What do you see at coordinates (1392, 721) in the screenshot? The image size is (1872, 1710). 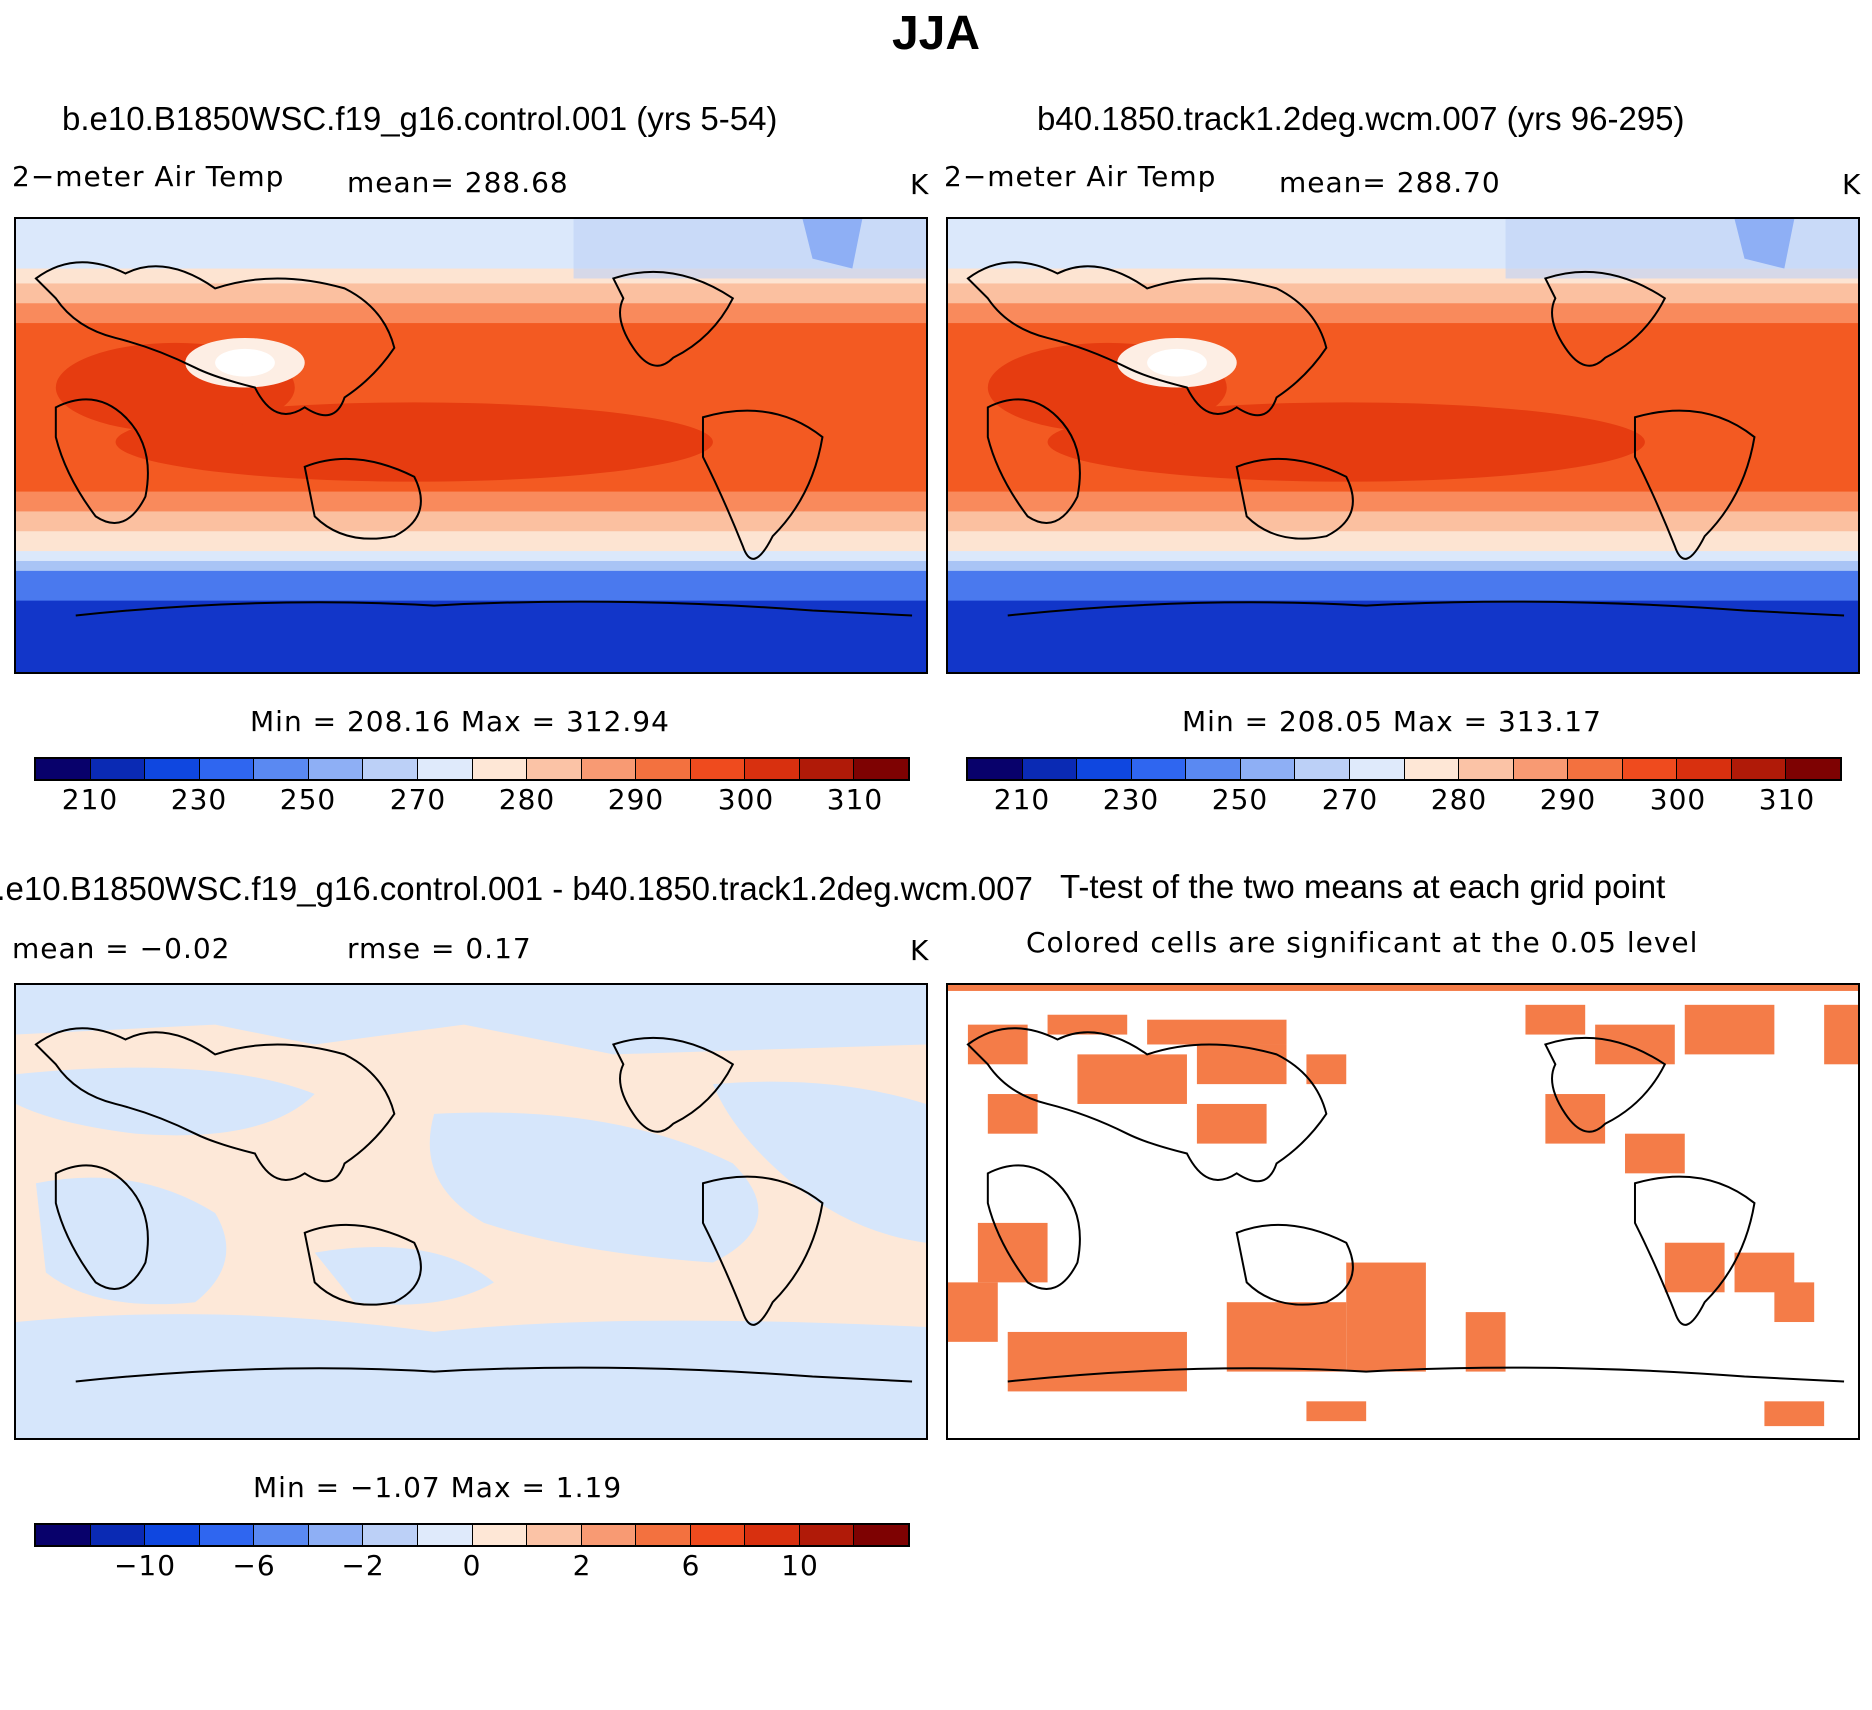 I see `case2-minmax: Min = 208.05 Max = 313.17` at bounding box center [1392, 721].